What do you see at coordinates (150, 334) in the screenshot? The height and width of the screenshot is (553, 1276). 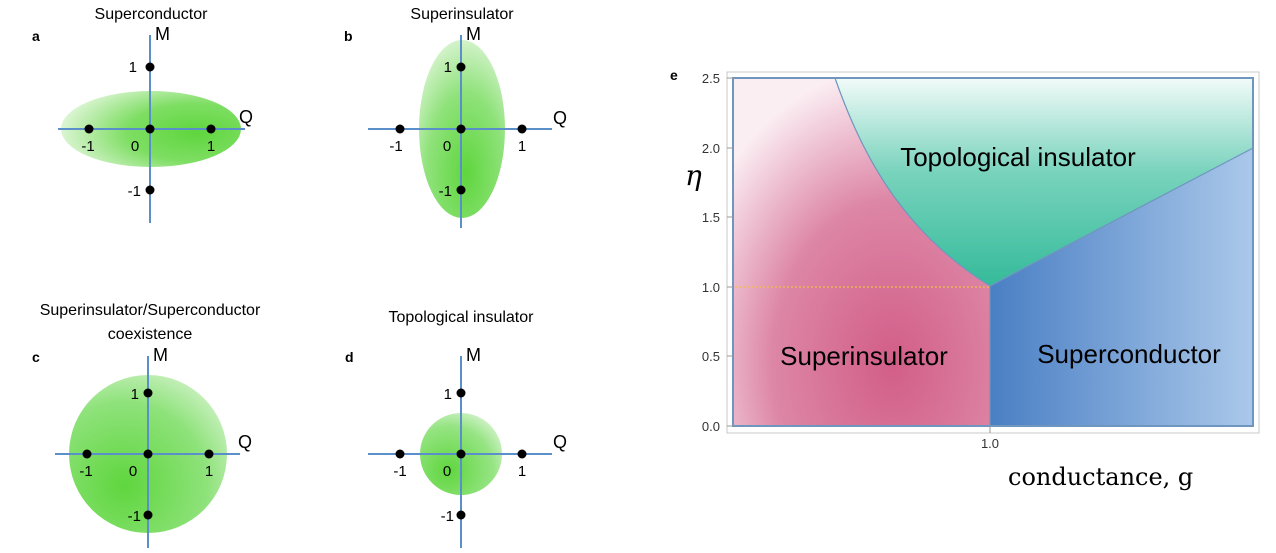 I see `panel-c-title-line2: coexistence` at bounding box center [150, 334].